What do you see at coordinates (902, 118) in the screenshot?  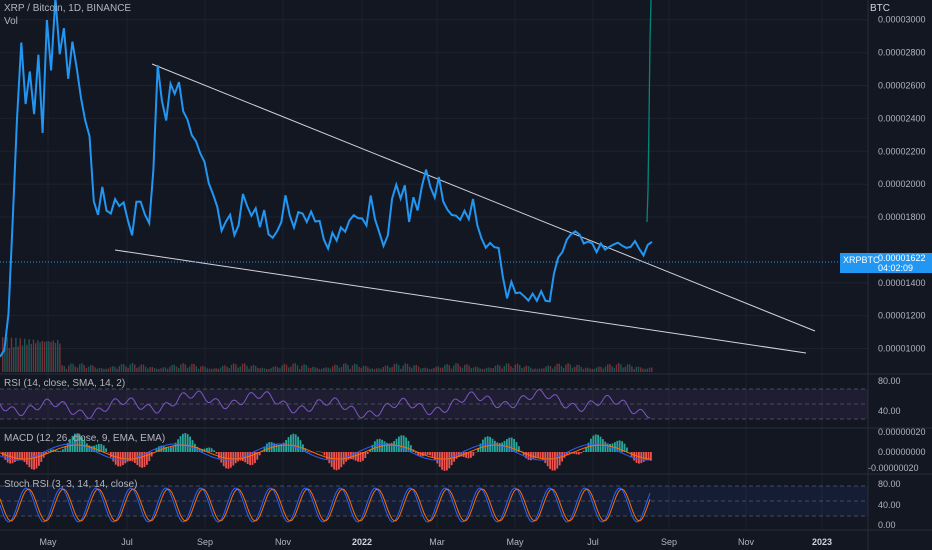 I see `price-tick-label: 0.00002400` at bounding box center [902, 118].